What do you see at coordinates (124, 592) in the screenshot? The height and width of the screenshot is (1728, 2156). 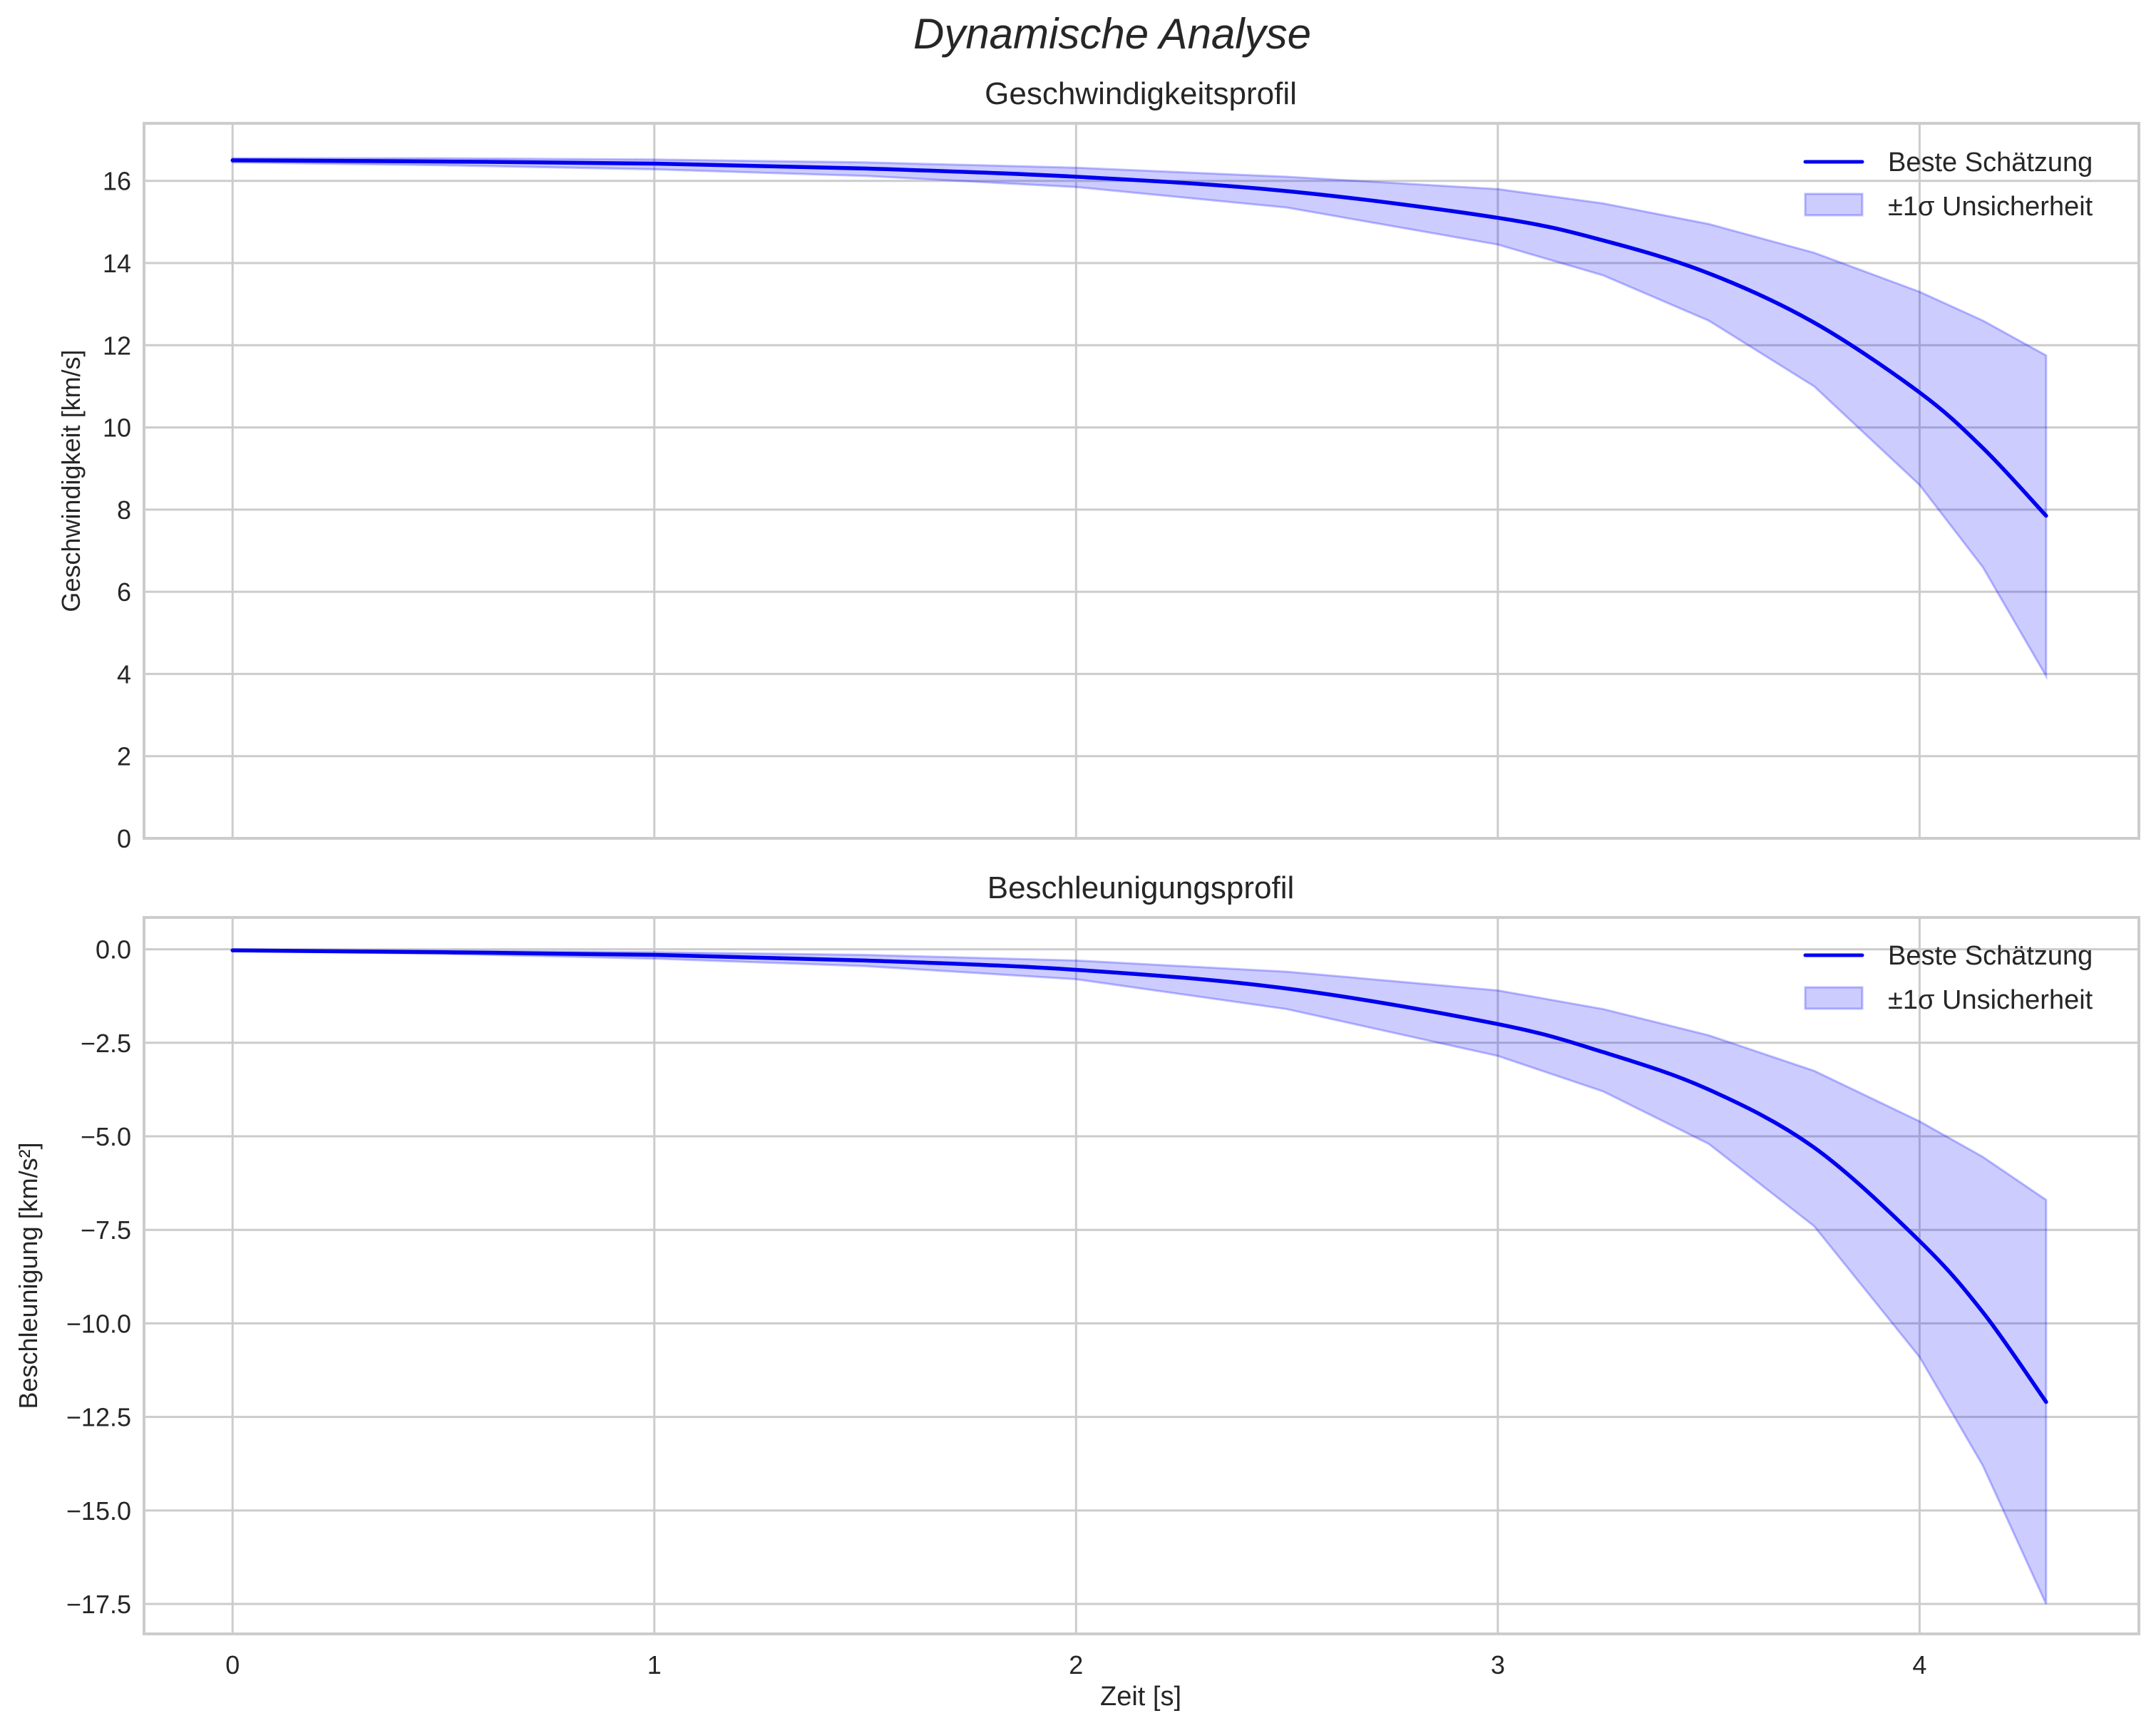 I see `y-tick-label: 6` at bounding box center [124, 592].